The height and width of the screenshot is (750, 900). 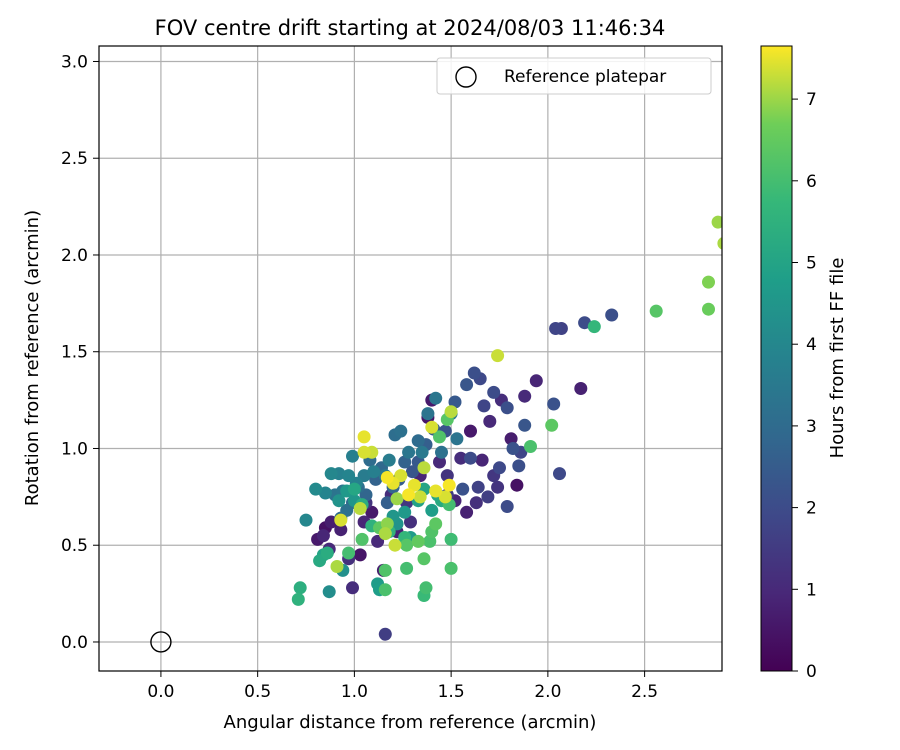 What do you see at coordinates (354, 692) in the screenshot?
I see `x-tick-label: 1.0` at bounding box center [354, 692].